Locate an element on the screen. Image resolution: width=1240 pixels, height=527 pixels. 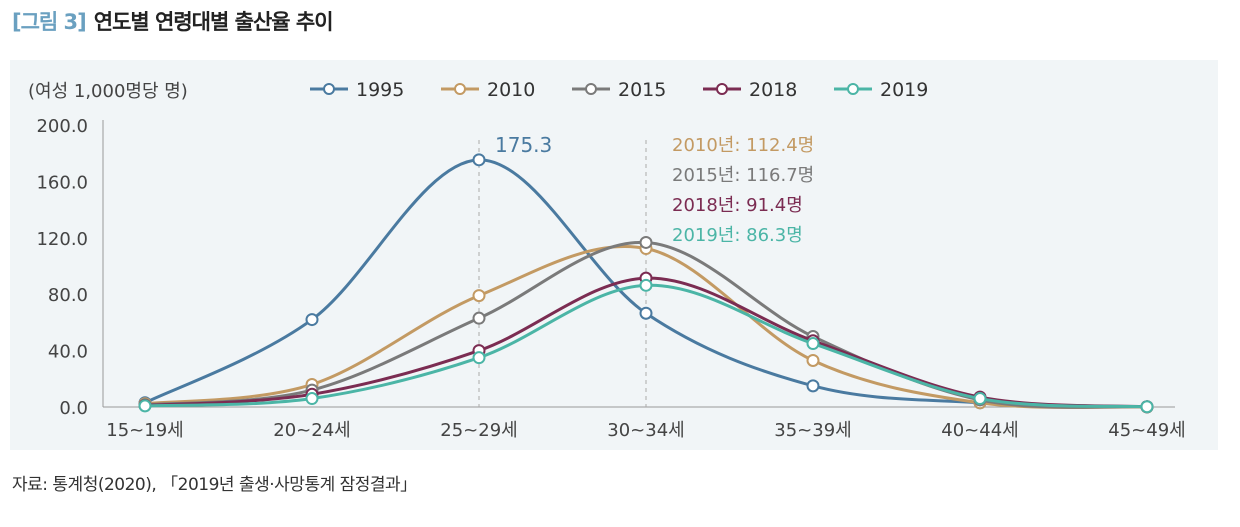
peak-annotation-1995: 175.3 is located at coordinates (523, 145).